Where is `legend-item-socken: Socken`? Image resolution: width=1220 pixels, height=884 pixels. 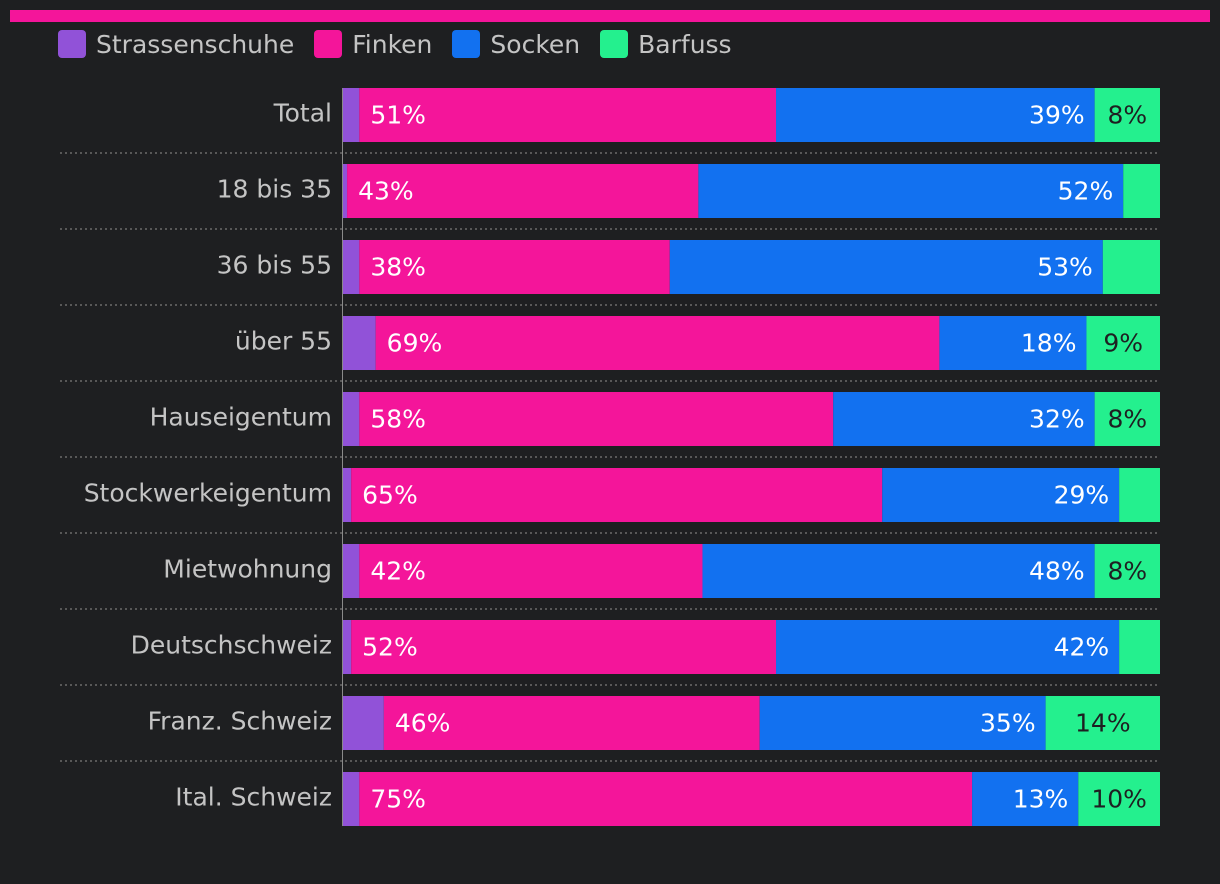 legend-item-socken: Socken is located at coordinates (516, 44).